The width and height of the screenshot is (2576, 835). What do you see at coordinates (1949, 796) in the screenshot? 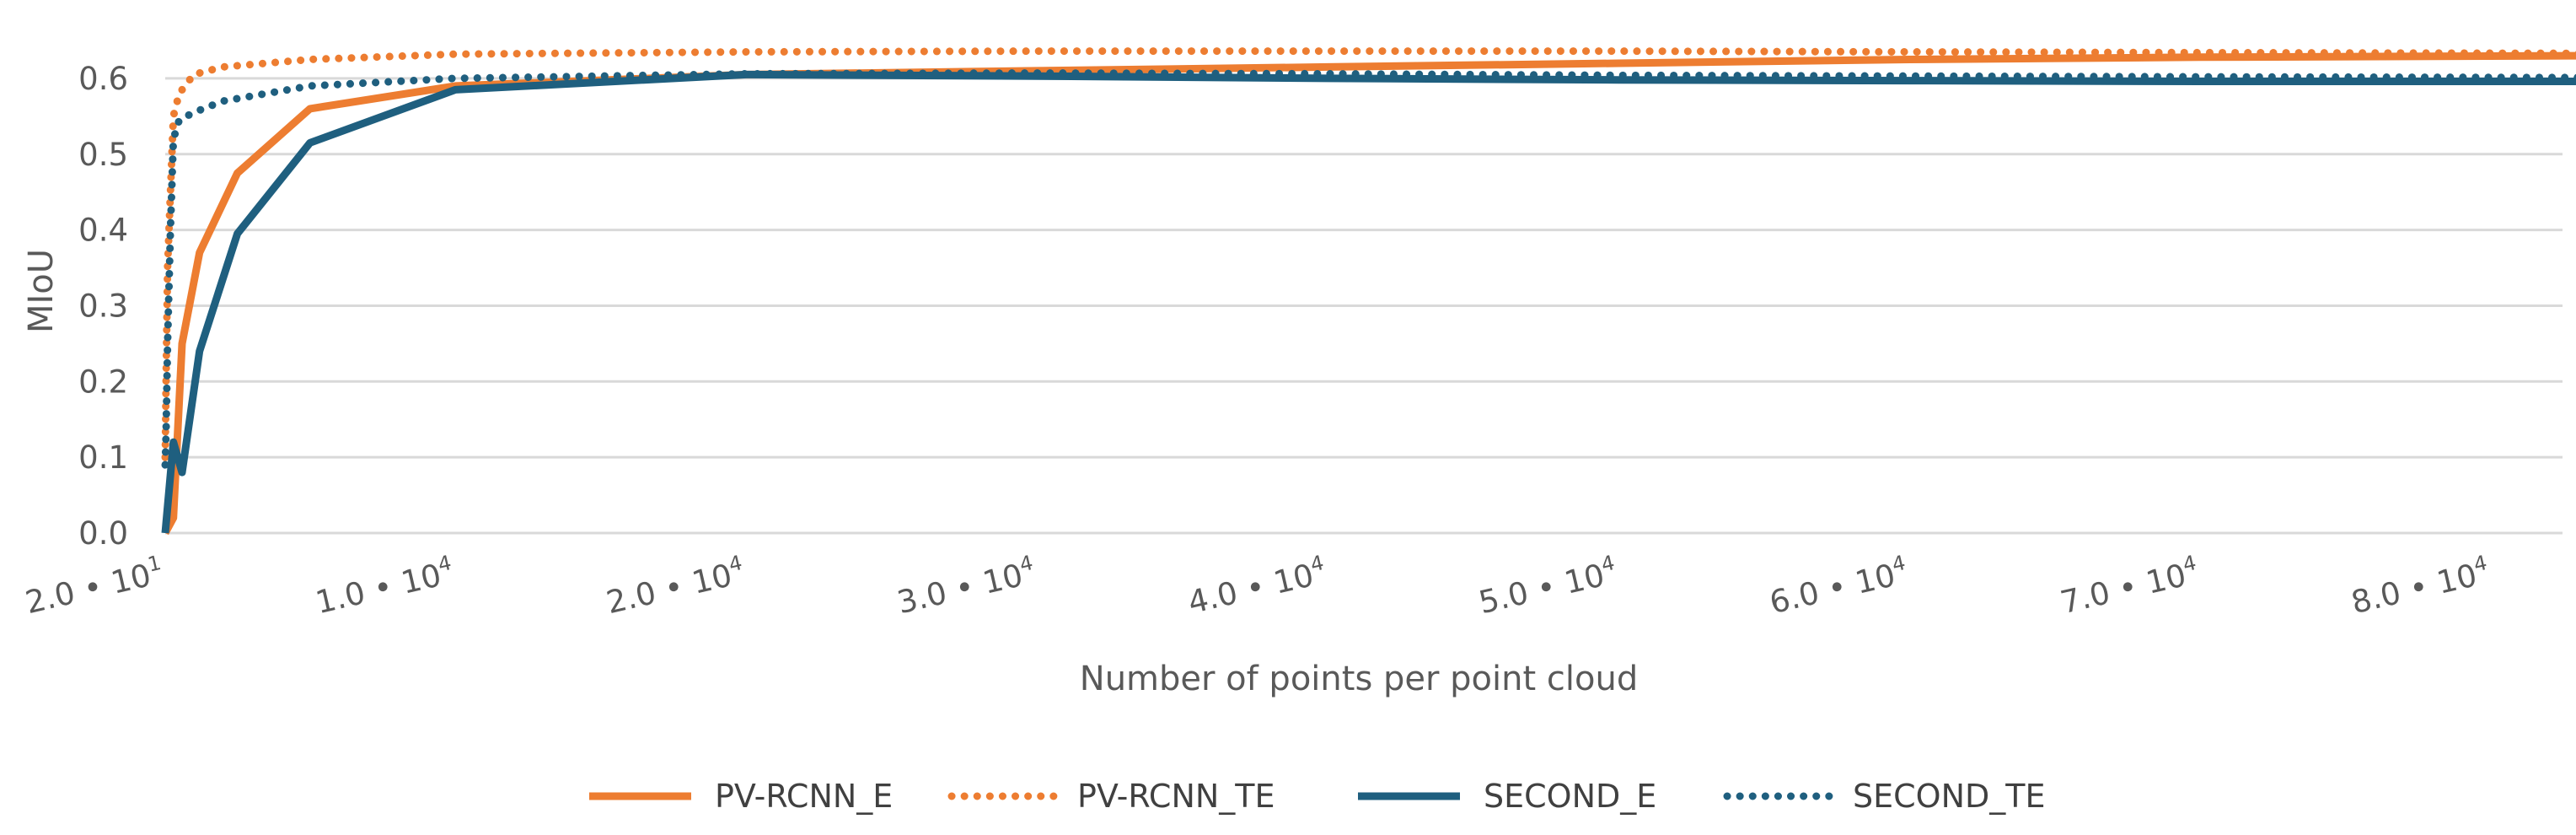
I see `legend-label: SECOND_TE` at bounding box center [1949, 796].